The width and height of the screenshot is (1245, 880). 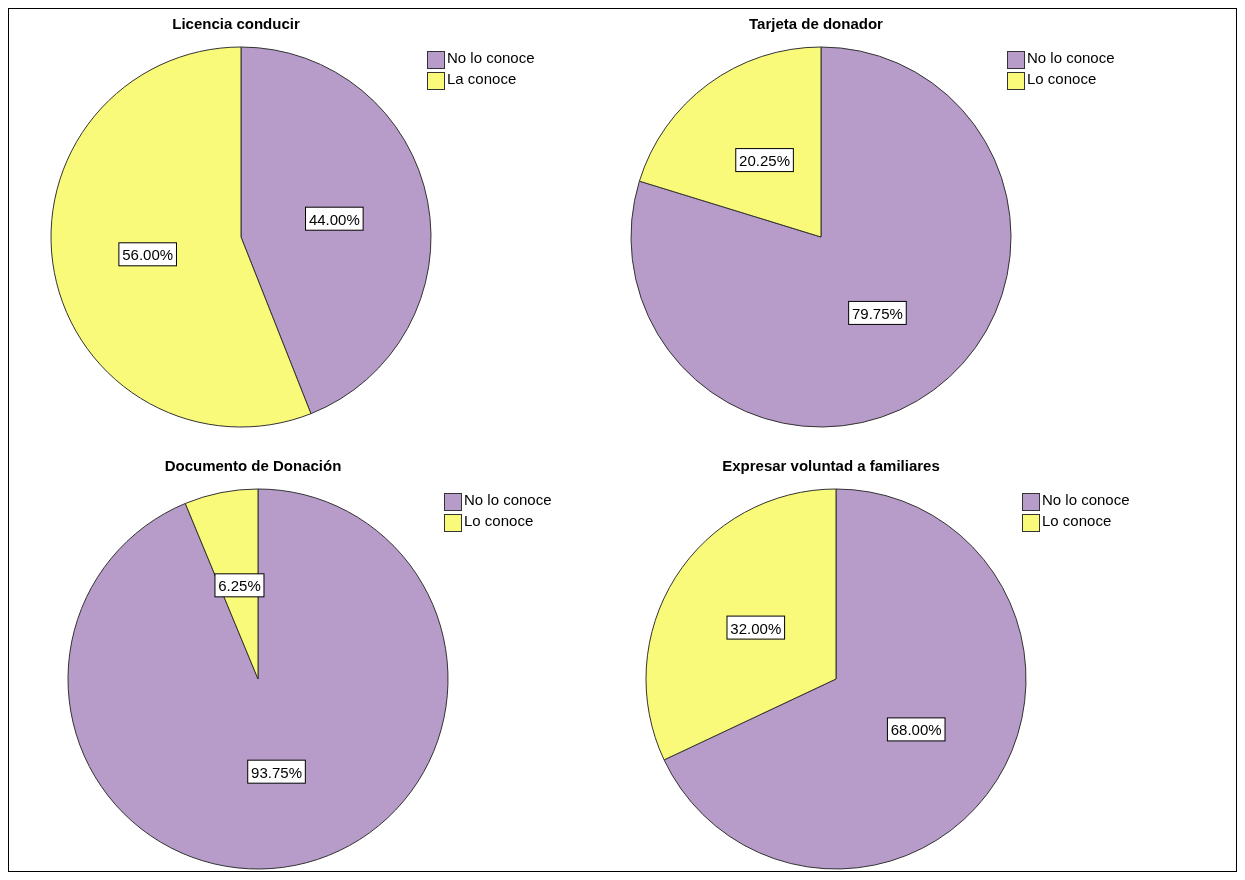 I want to click on data-label: 56.00%, so click(x=148, y=255).